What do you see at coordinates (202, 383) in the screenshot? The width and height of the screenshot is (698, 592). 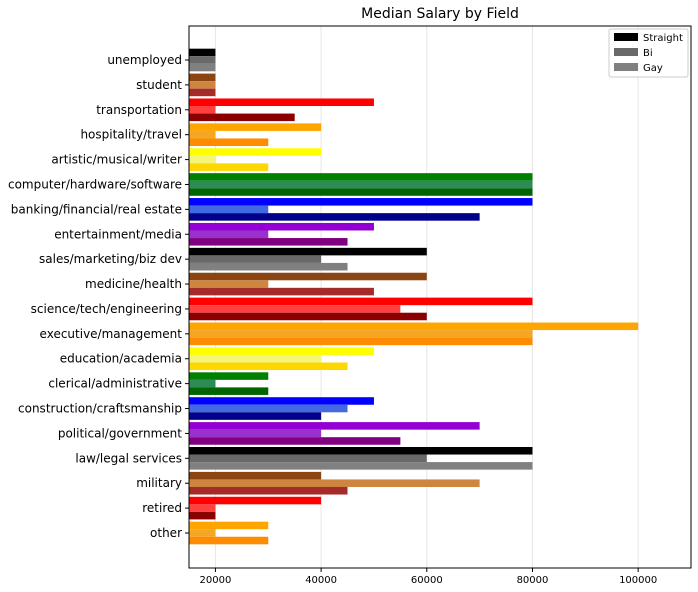 I see `bar-clerical-administrative-bi` at bounding box center [202, 383].